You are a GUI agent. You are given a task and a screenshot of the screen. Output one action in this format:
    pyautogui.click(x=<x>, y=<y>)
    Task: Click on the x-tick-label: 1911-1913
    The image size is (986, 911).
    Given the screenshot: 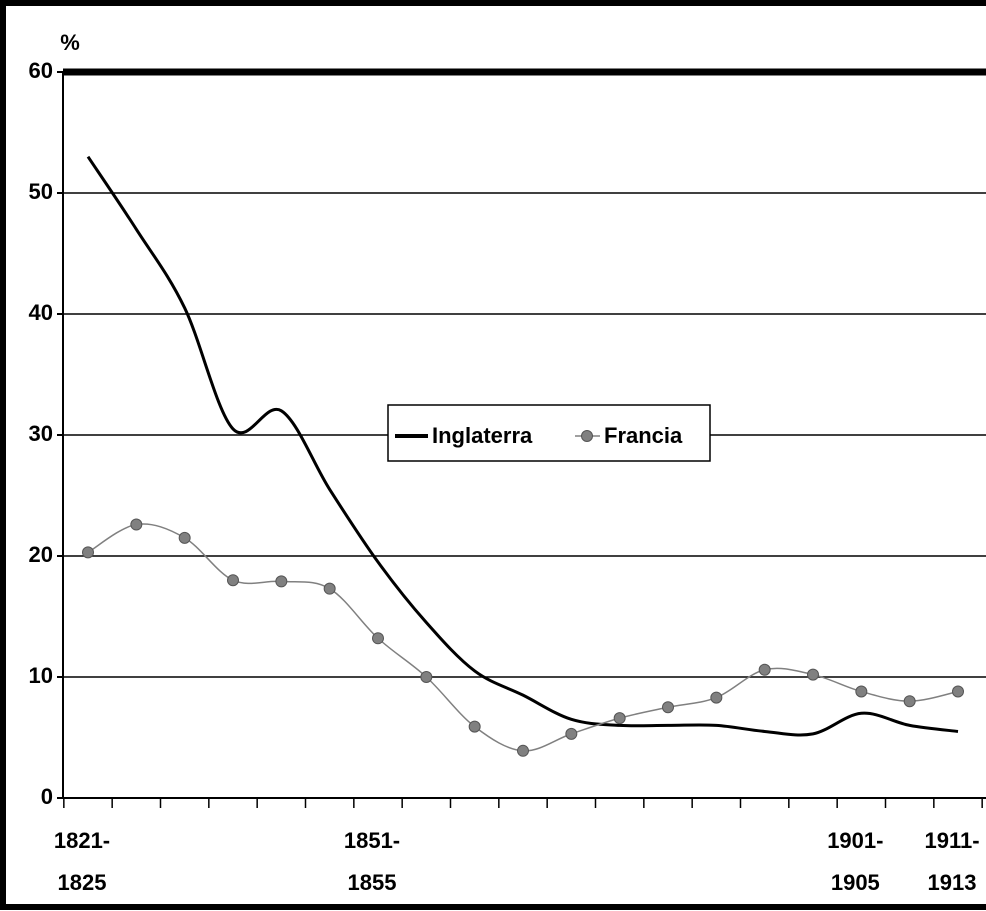 What is the action you would take?
    pyautogui.click(x=951, y=861)
    